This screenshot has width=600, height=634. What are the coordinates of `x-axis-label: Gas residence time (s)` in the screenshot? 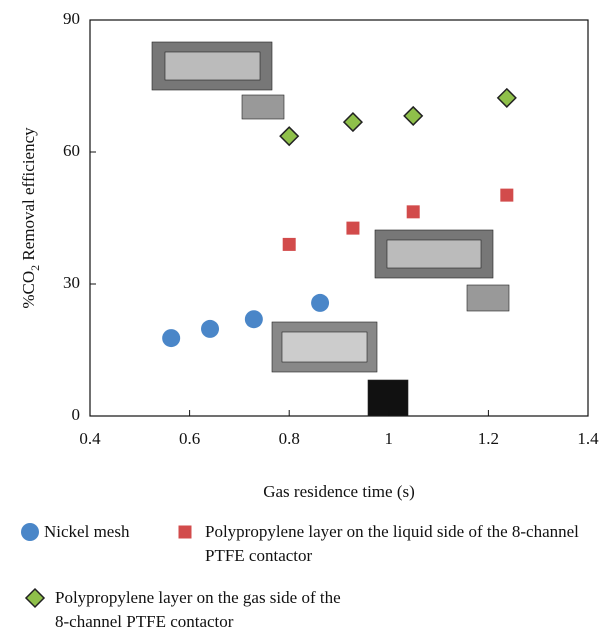 It's located at (339, 491).